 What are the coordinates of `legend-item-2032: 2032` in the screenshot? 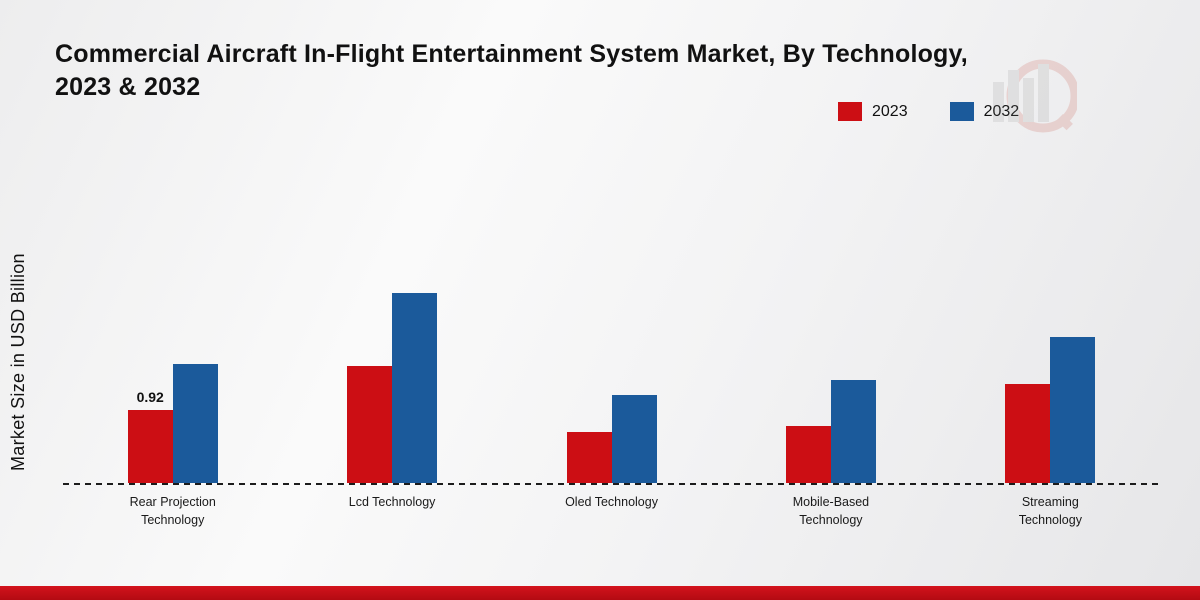 It's located at (984, 111).